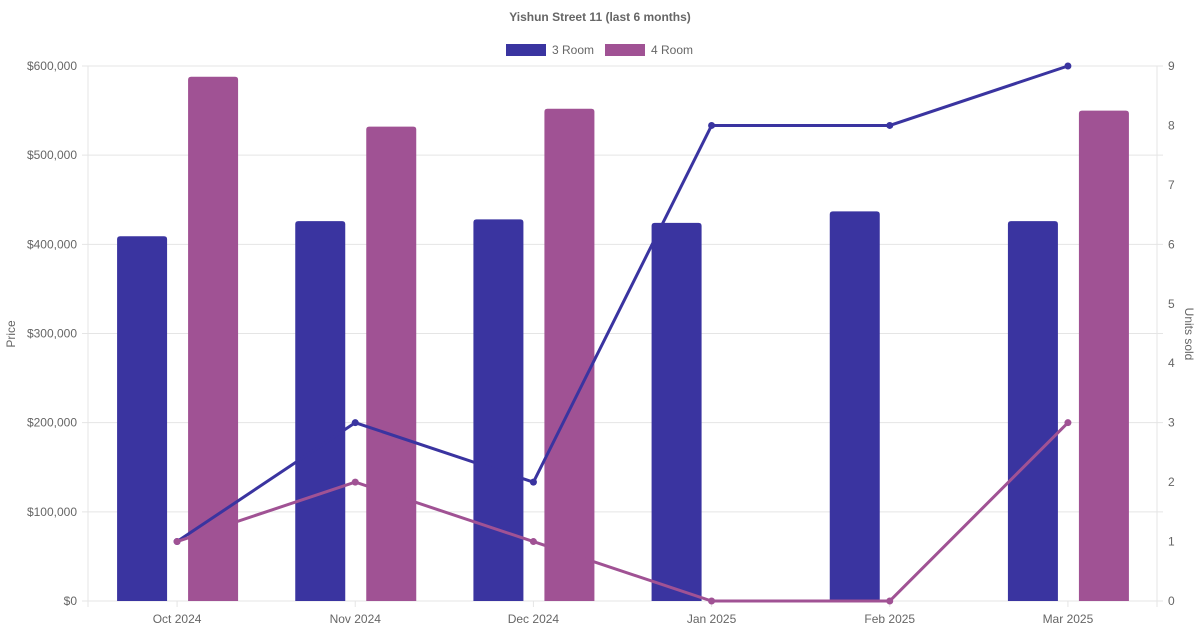 The width and height of the screenshot is (1200, 635). Describe the element at coordinates (889, 619) in the screenshot. I see `x-tick-label: Feb 2025` at that location.